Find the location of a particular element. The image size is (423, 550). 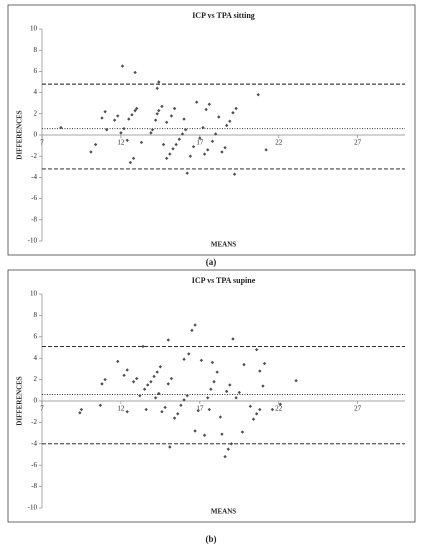

chart-title: ICP vs TPA sitting is located at coordinates (223, 15).